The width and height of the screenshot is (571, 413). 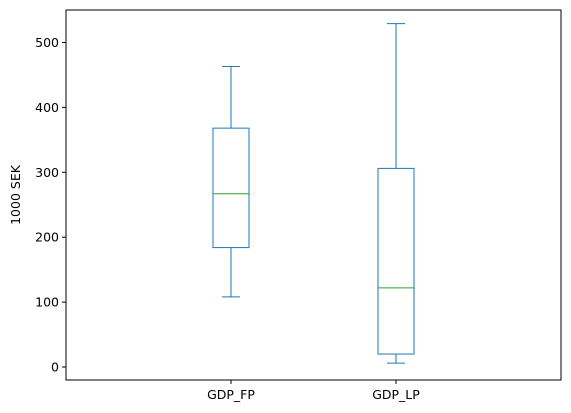 What do you see at coordinates (47, 172) in the screenshot?
I see `y-tick-label: 300` at bounding box center [47, 172].